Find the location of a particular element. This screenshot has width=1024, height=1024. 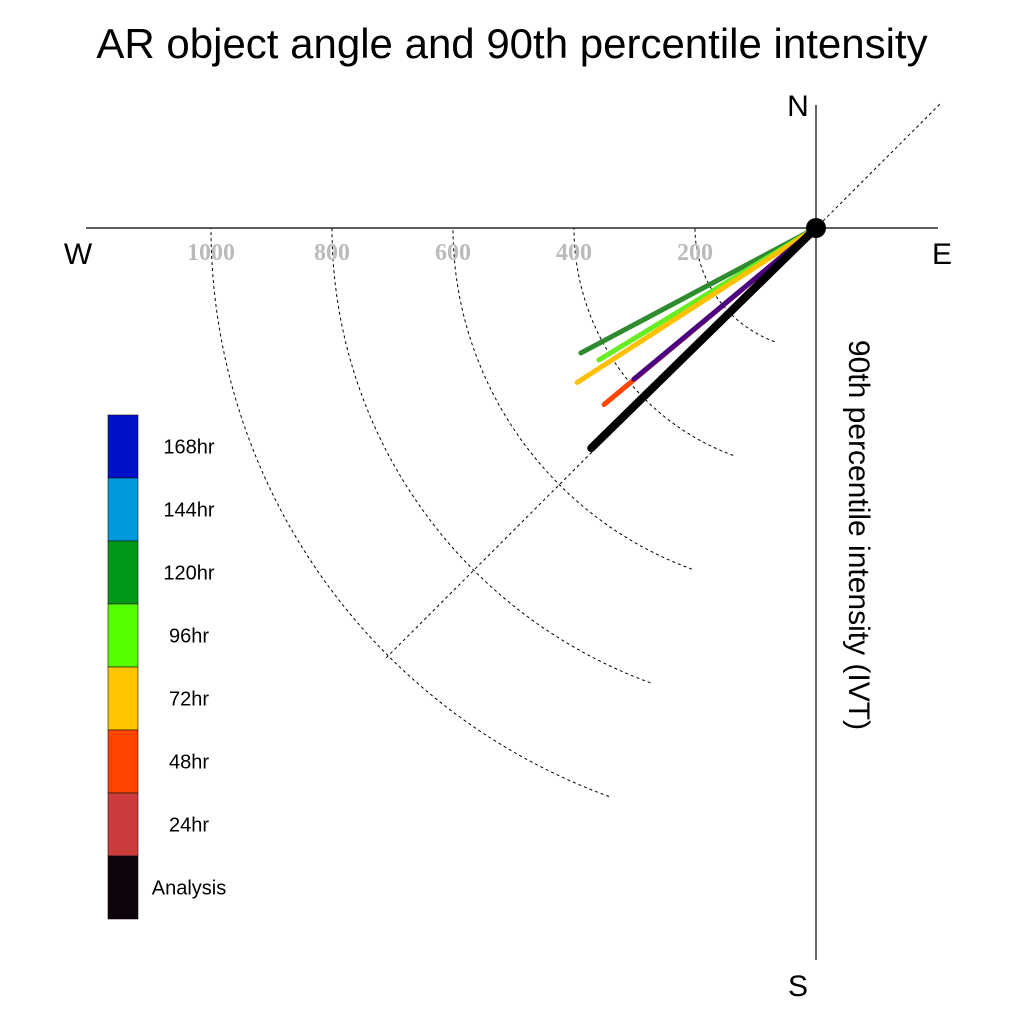

legend-label-24hr: 24hr is located at coordinates (189, 826).